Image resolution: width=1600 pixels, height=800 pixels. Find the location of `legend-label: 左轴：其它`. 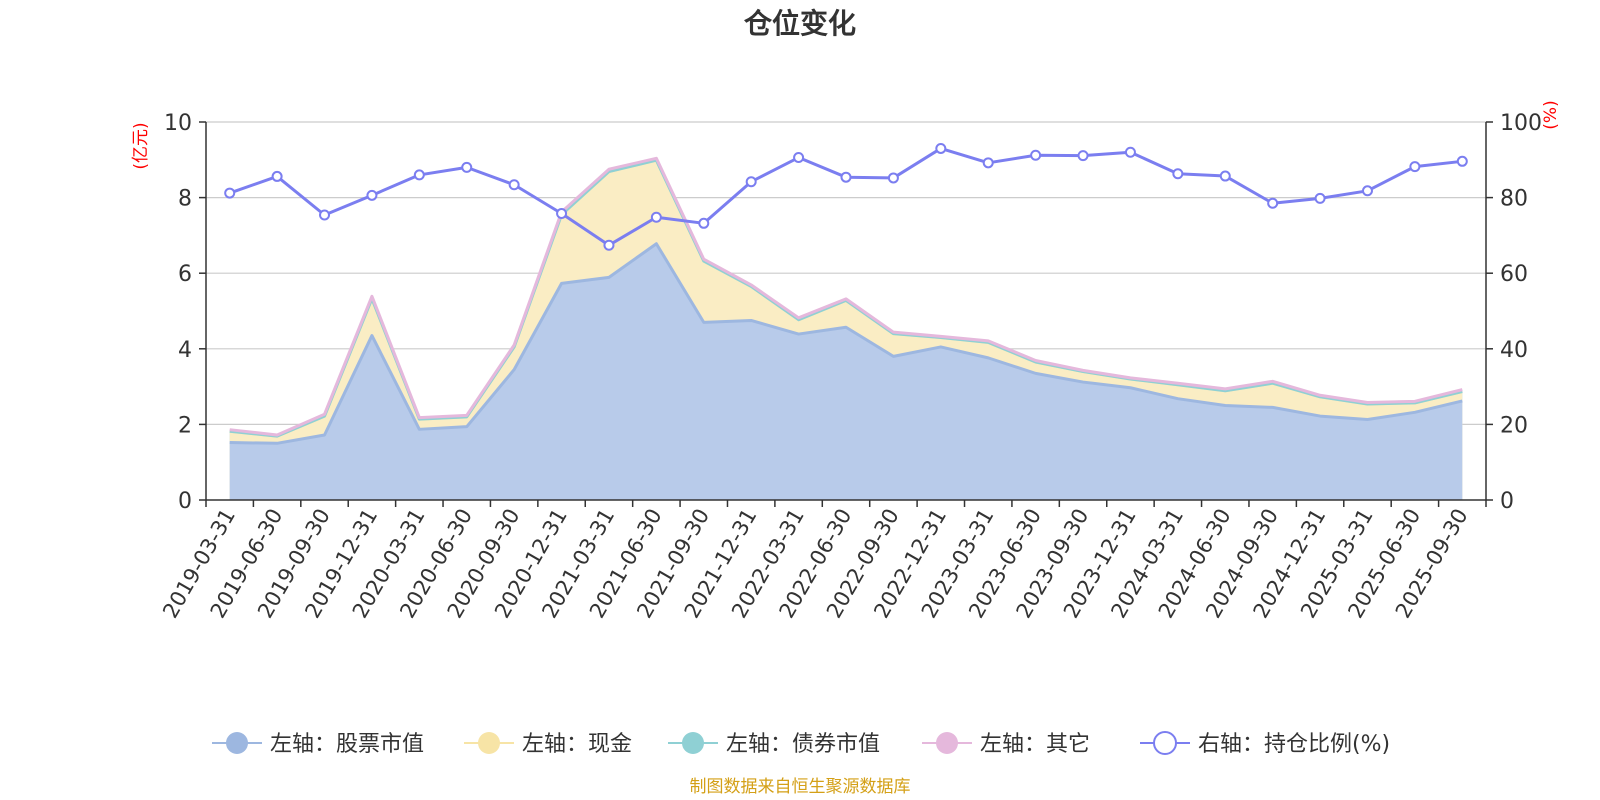

legend-label: 左轴：其它 is located at coordinates (1035, 744).